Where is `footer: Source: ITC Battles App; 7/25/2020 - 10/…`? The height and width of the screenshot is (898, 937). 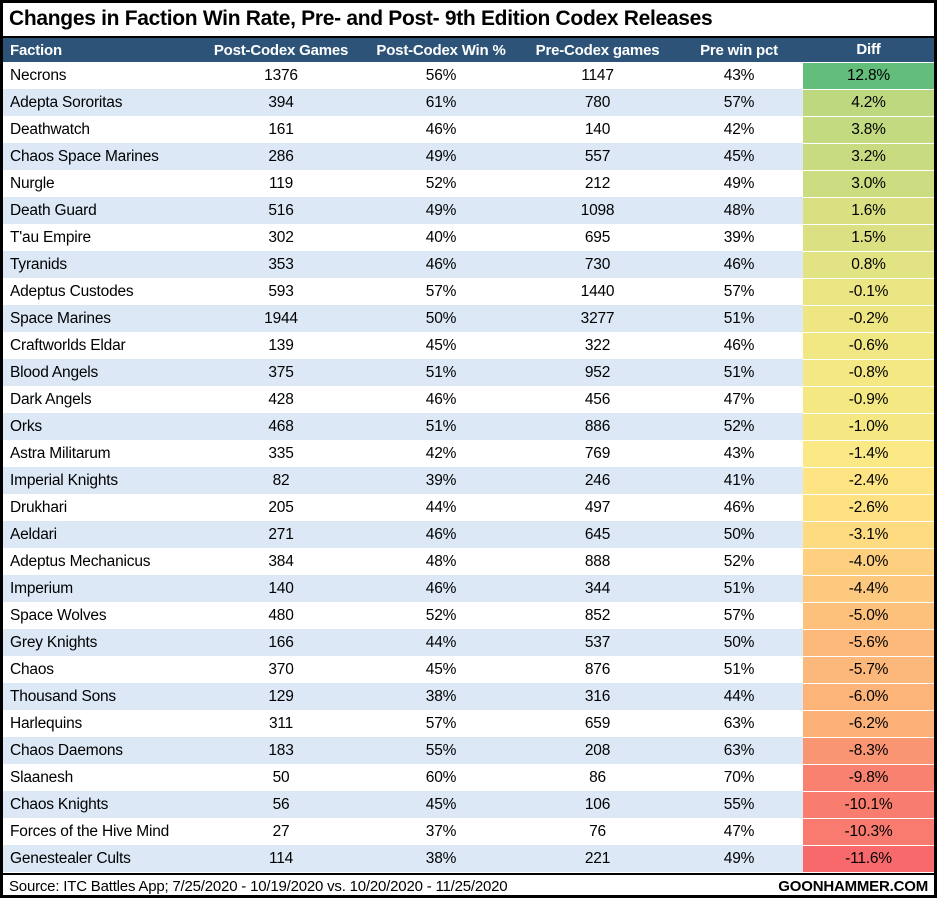 footer: Source: ITC Battles App; 7/25/2020 - 10/… is located at coordinates (468, 883).